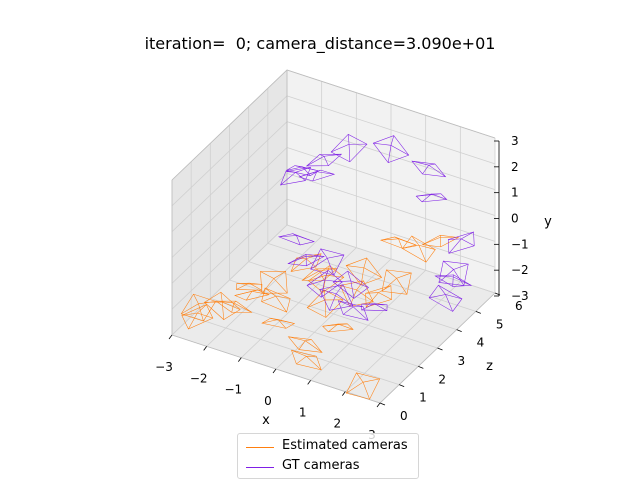  Describe the element at coordinates (500, 324) in the screenshot. I see `z-tick-label: 5` at that location.